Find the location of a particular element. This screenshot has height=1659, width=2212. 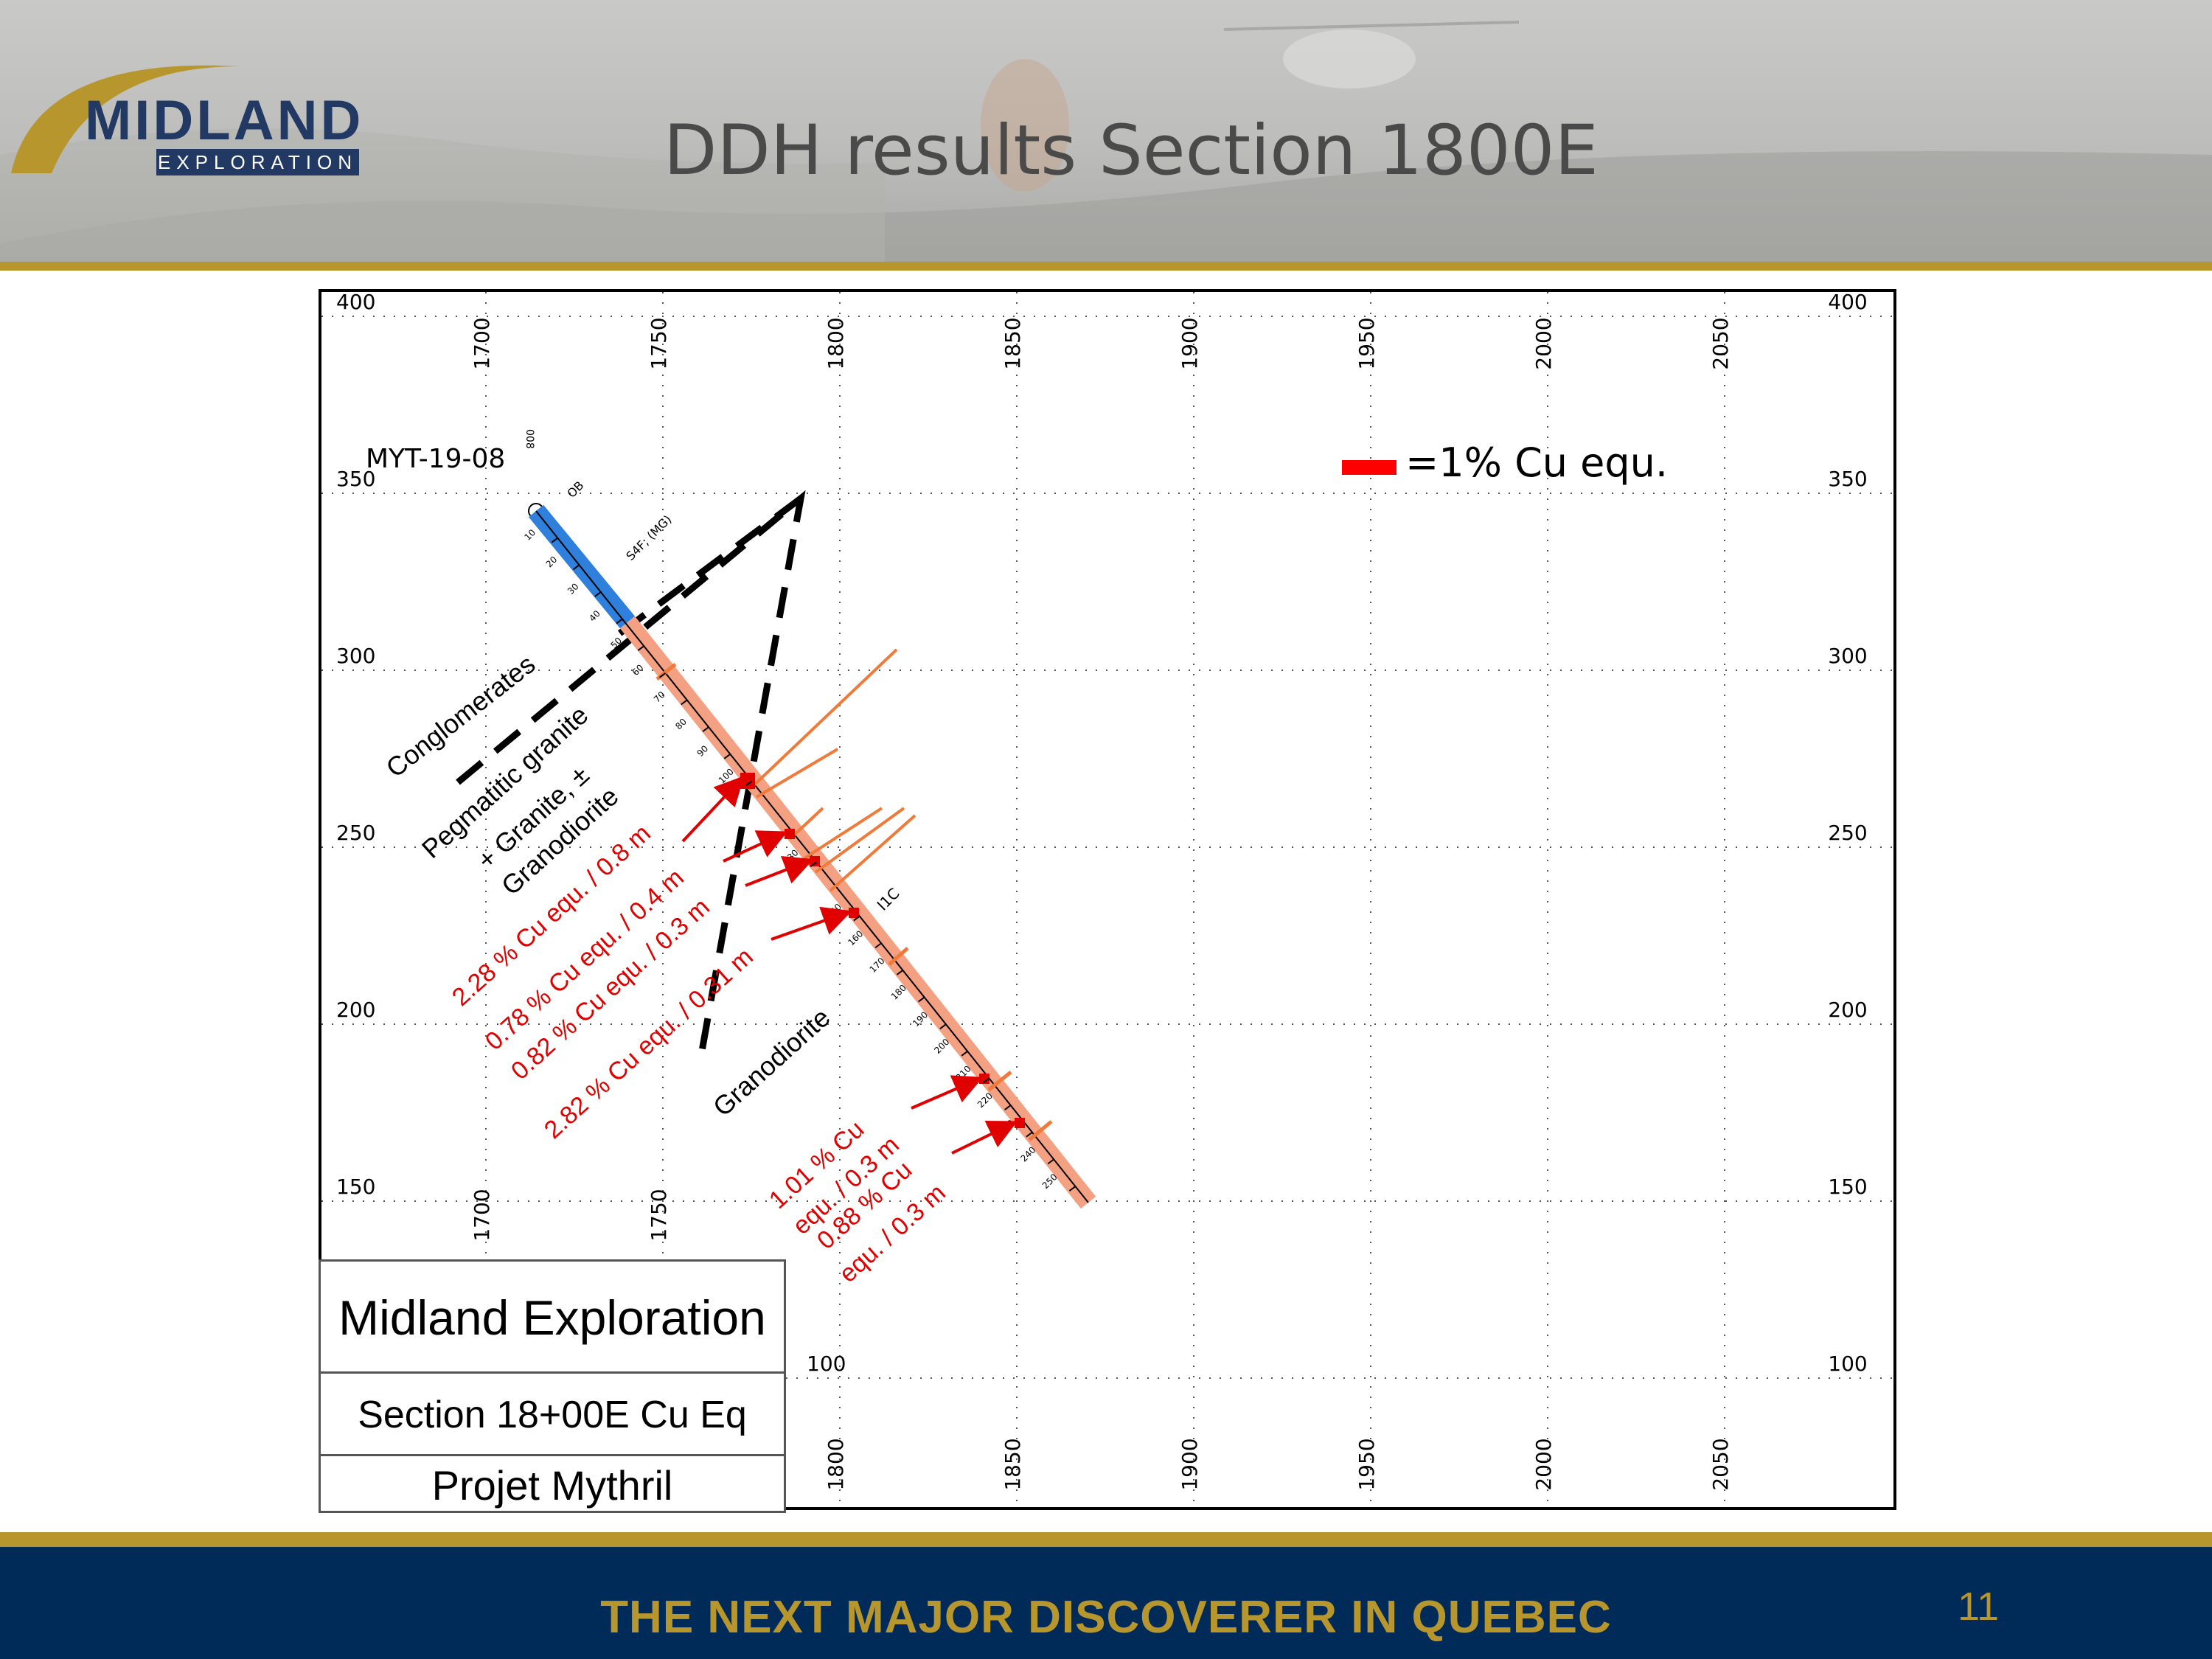

depth-label: 10 is located at coordinates (530, 535).